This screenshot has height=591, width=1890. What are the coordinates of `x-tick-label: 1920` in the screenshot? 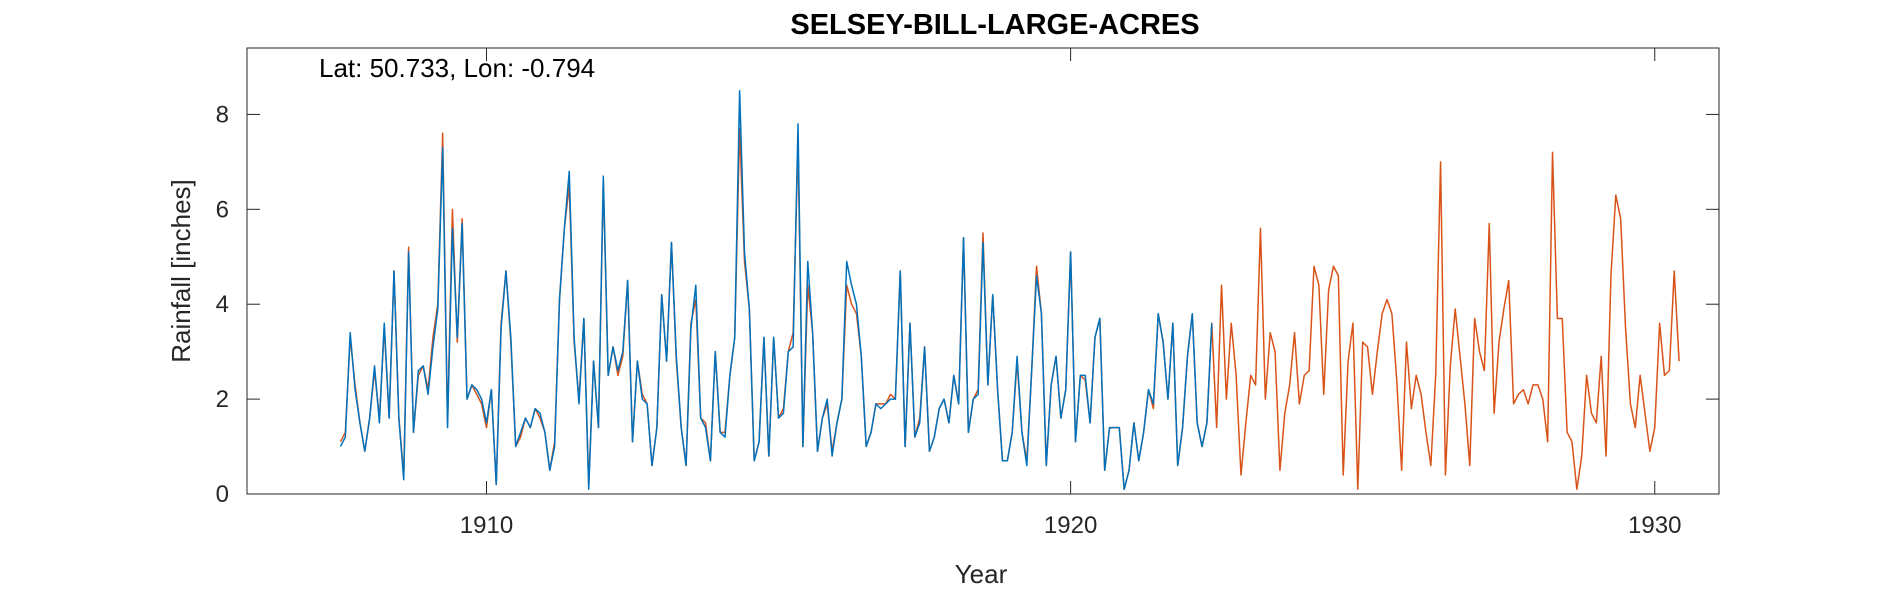 It's located at (1070, 525).